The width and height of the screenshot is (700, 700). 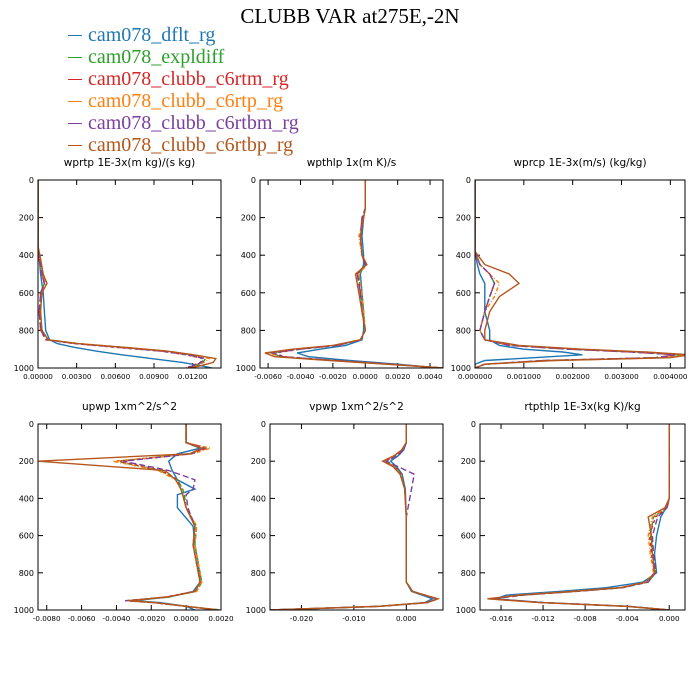 What do you see at coordinates (129, 163) in the screenshot?
I see `panel-title: wprtp 1E-3x(m kg)/(s kg)` at bounding box center [129, 163].